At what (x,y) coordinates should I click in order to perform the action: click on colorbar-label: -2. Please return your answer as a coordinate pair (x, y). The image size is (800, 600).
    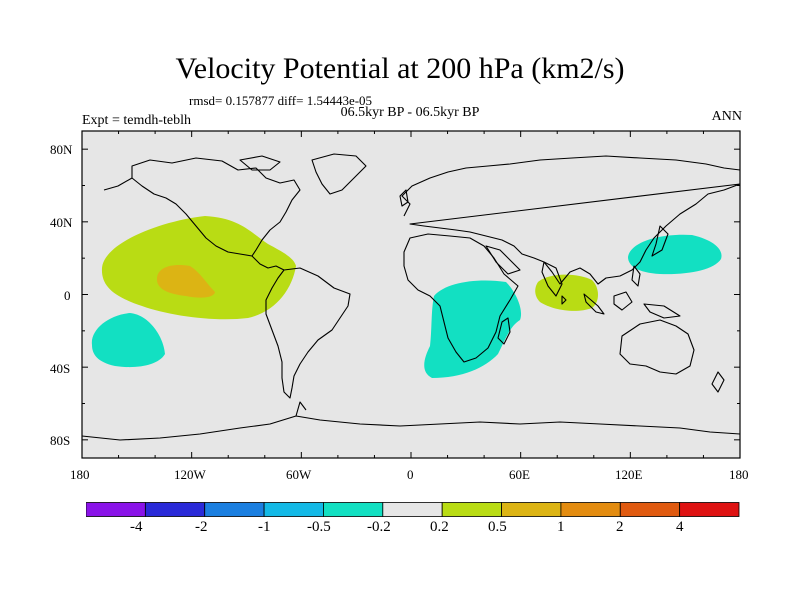
    Looking at the image, I should click on (201, 527).